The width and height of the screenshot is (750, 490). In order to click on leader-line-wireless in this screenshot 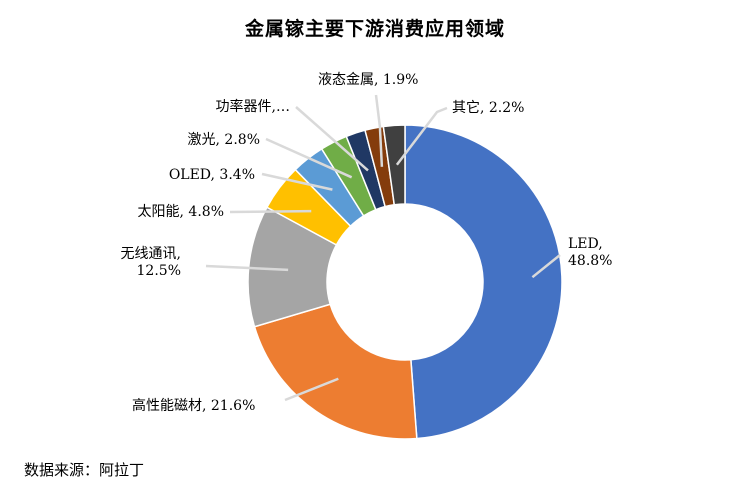, I will do `click(247, 268)`.